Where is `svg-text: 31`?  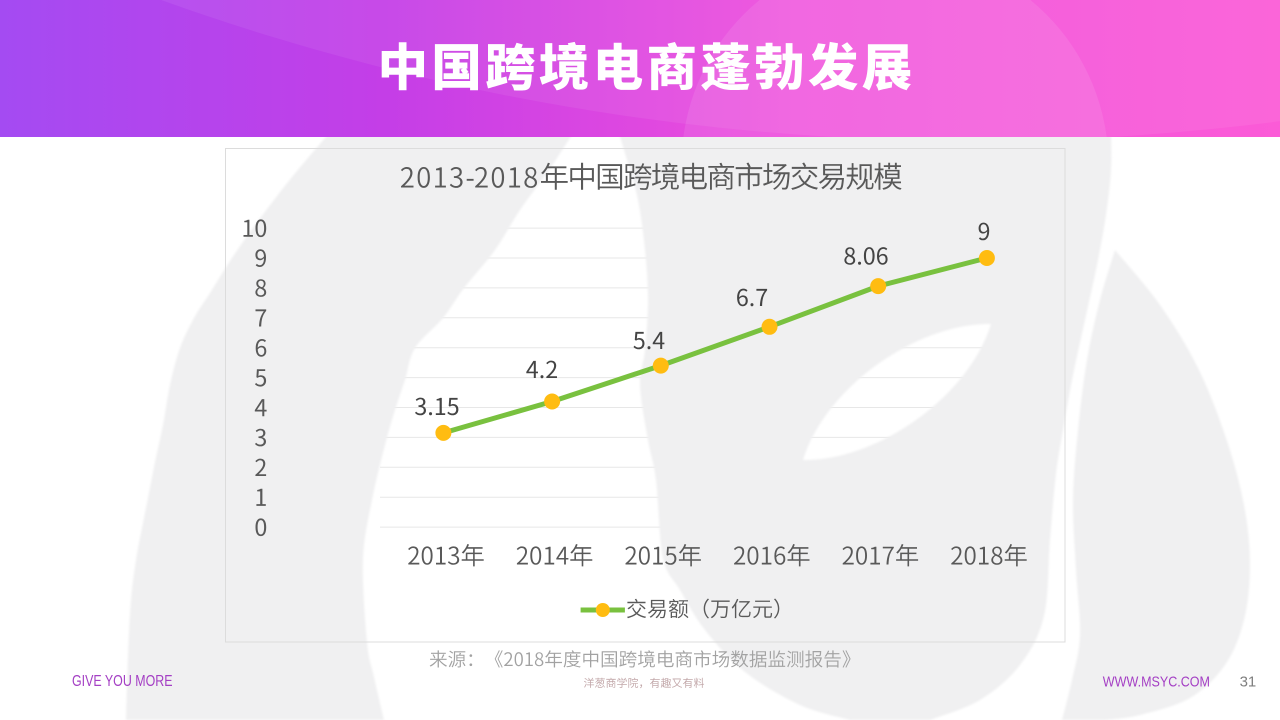 svg-text: 31 is located at coordinates (1248, 682).